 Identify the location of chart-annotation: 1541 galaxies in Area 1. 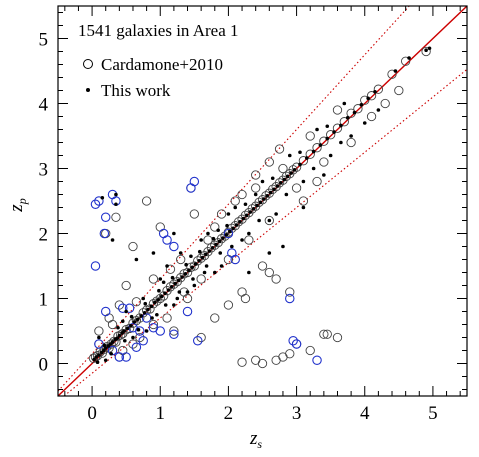
(158, 30).